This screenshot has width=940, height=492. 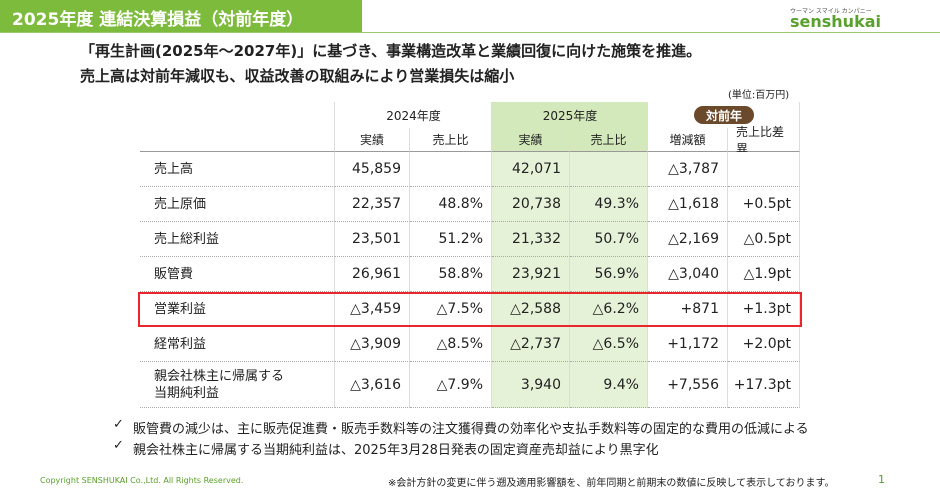 I want to click on value-cell: 50.7%, so click(x=609, y=239).